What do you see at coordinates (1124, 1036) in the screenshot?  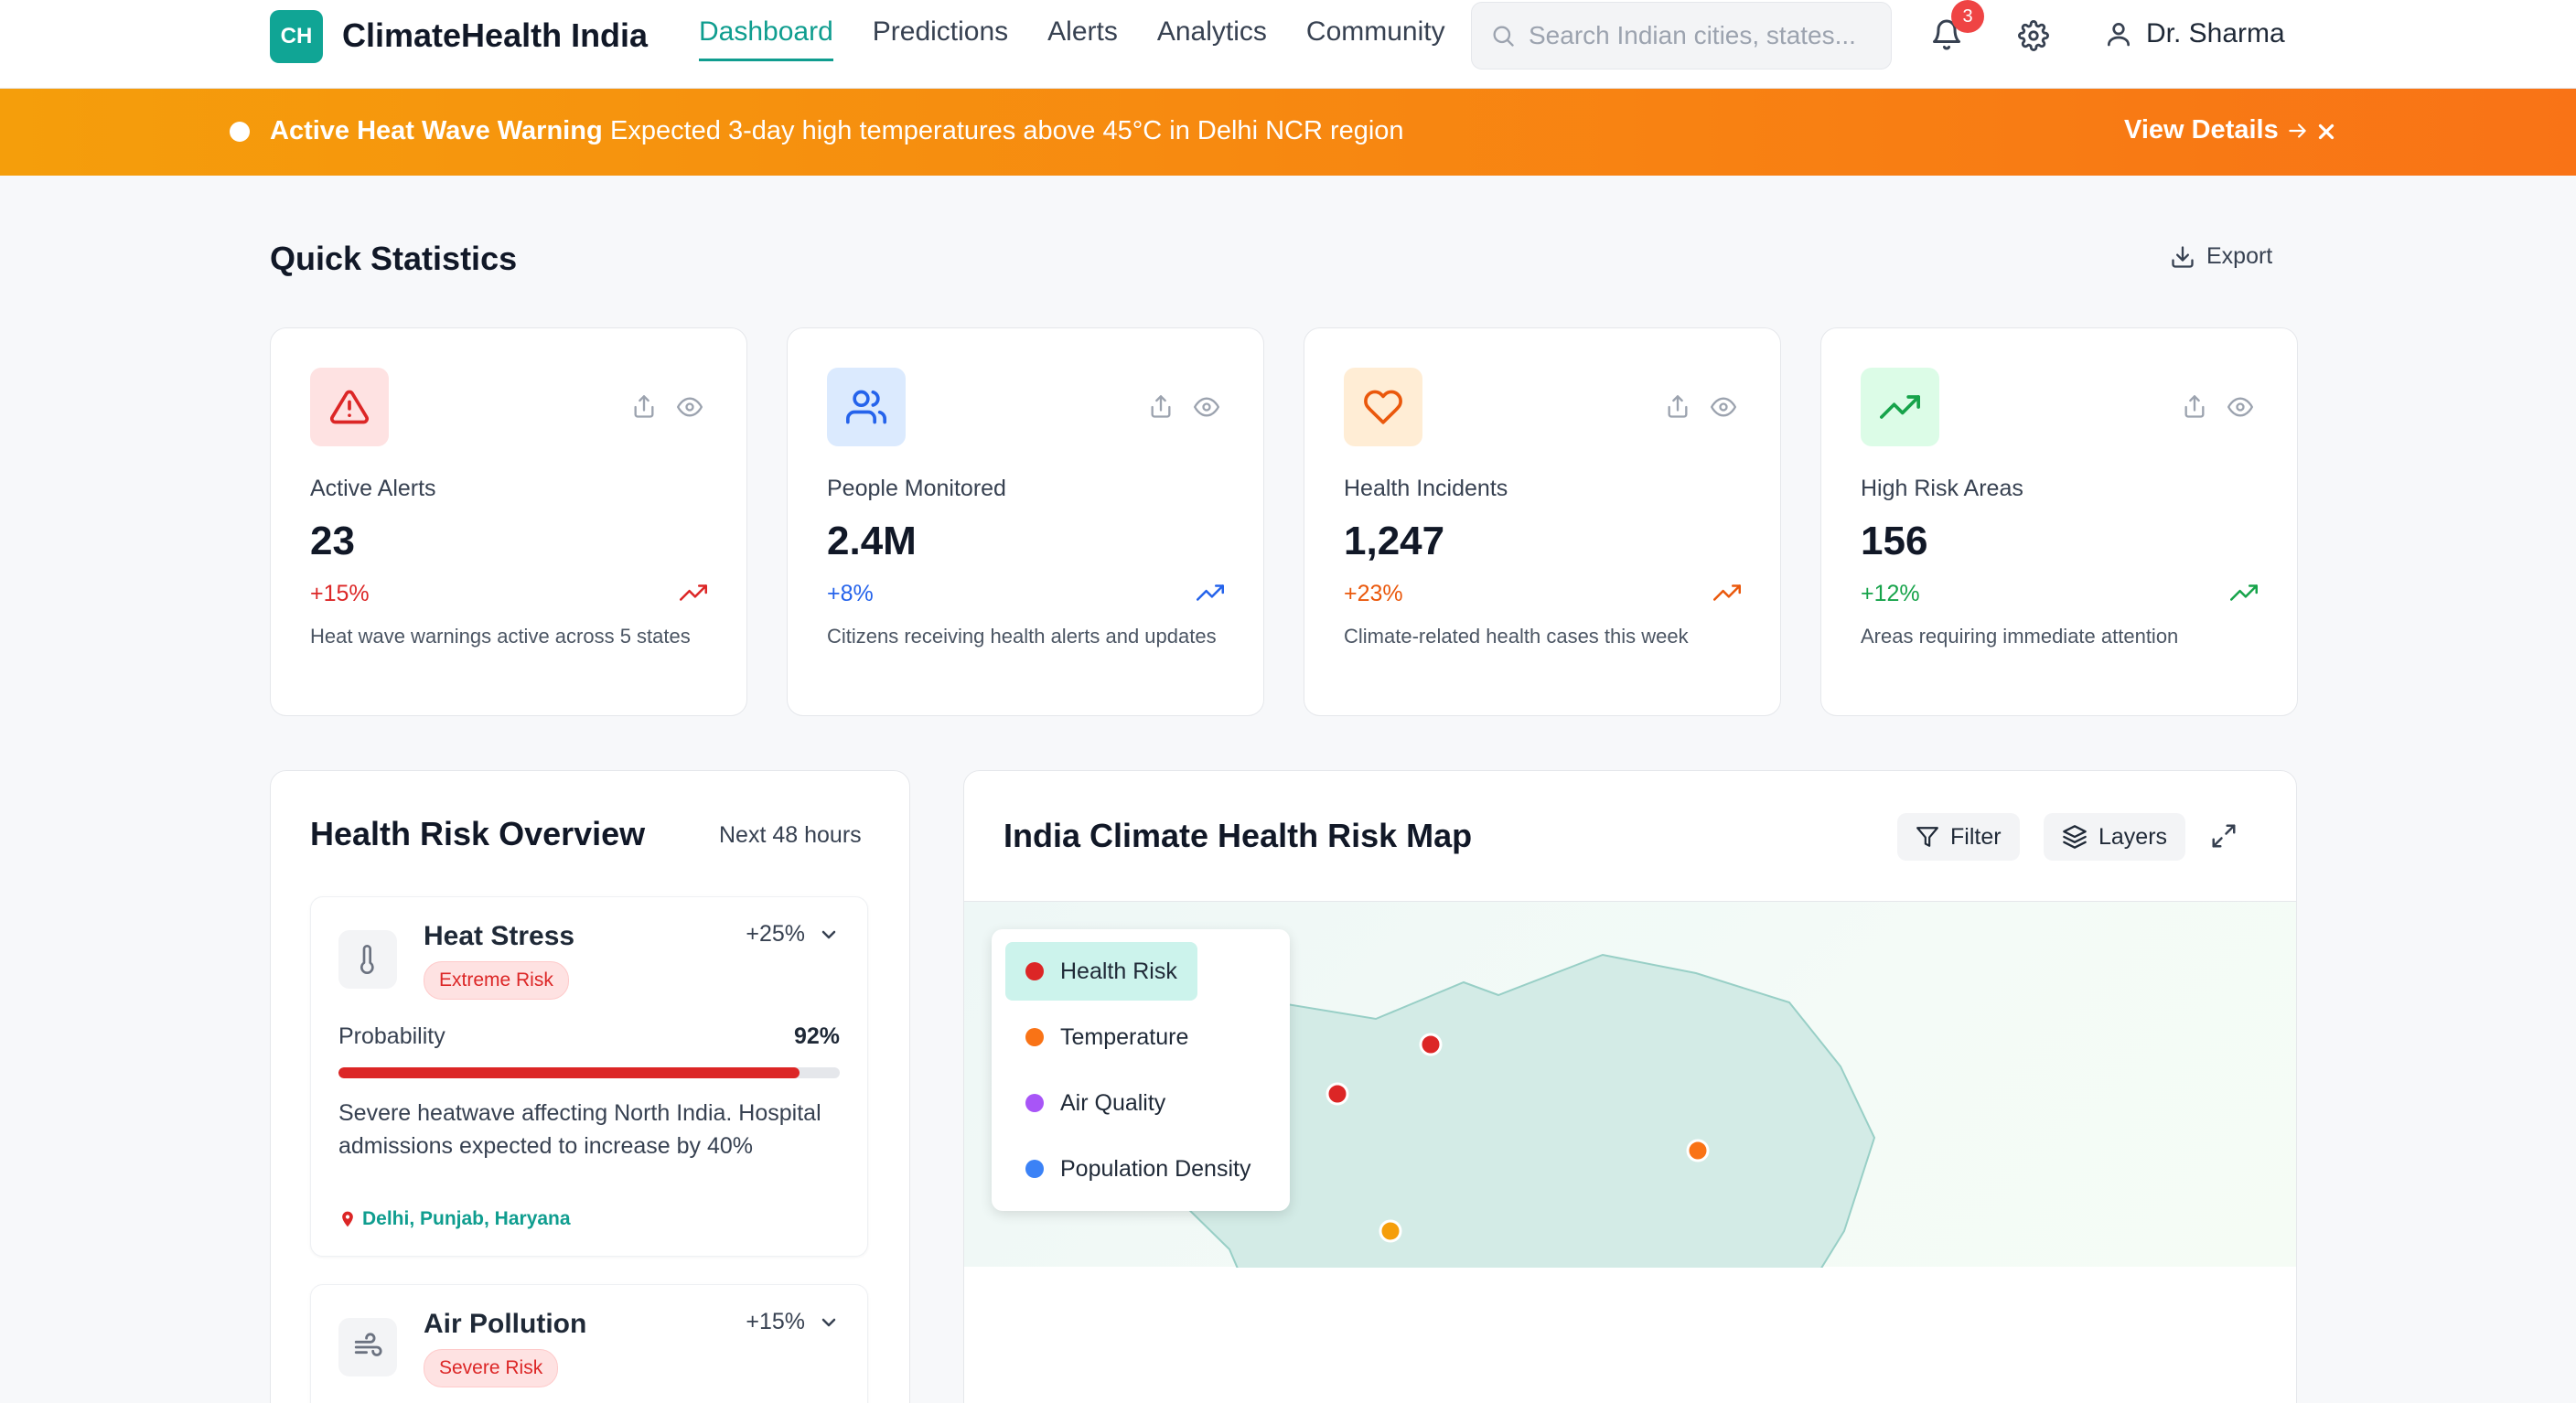 I see `legend-label: Temperature` at bounding box center [1124, 1036].